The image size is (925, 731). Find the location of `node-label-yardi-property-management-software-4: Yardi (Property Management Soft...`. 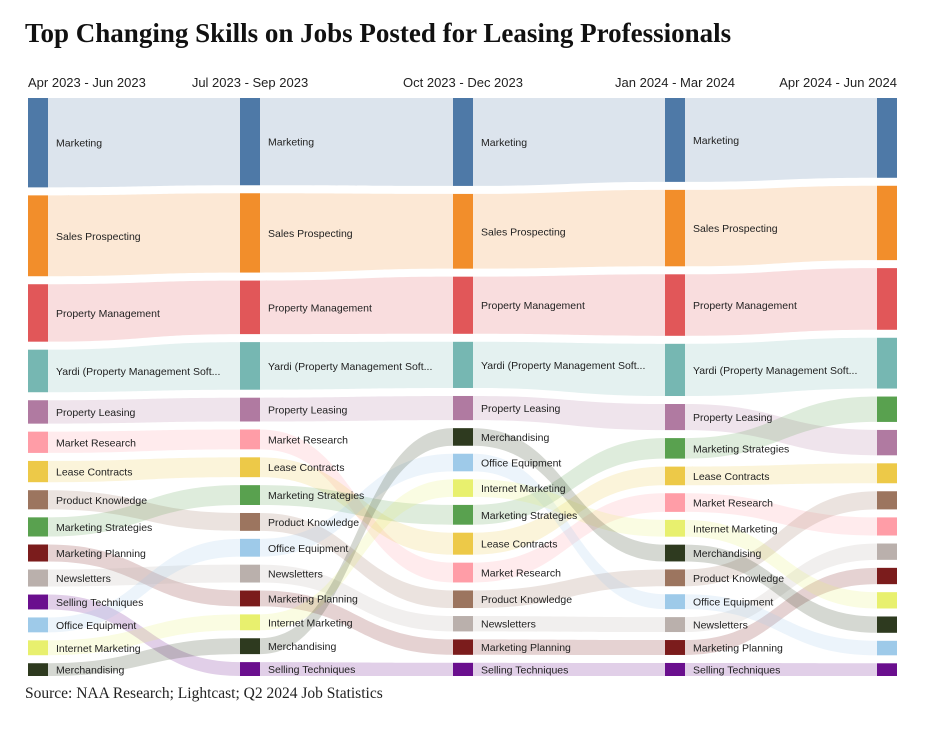

node-label-yardi-property-management-software-4: Yardi (Property Management Soft... is located at coordinates (775, 371).